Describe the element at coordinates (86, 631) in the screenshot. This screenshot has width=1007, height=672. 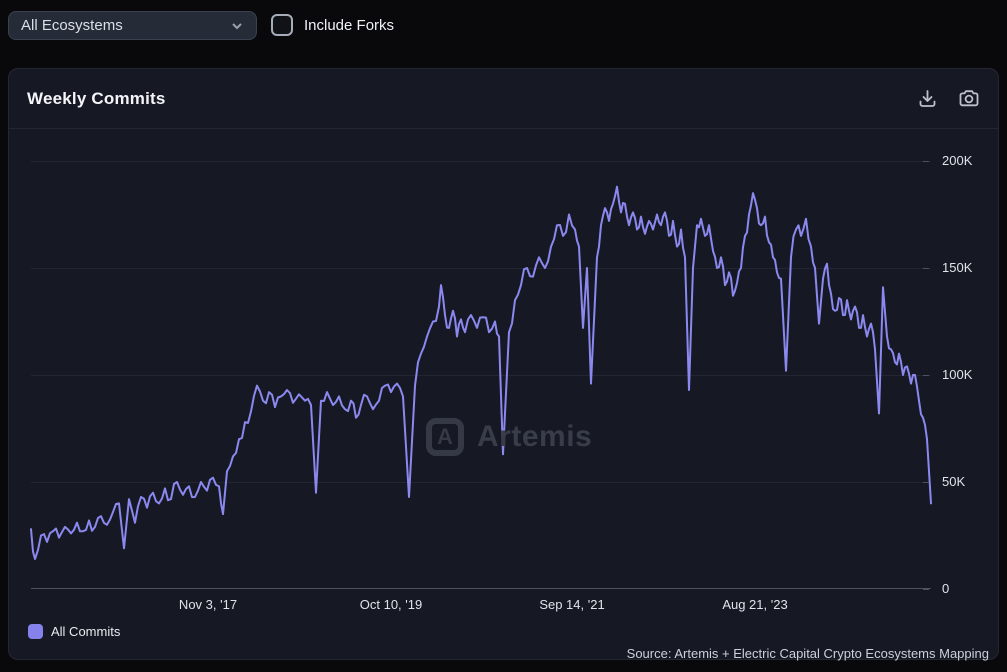
I see `legend-label-all-commits: All Commits` at that location.